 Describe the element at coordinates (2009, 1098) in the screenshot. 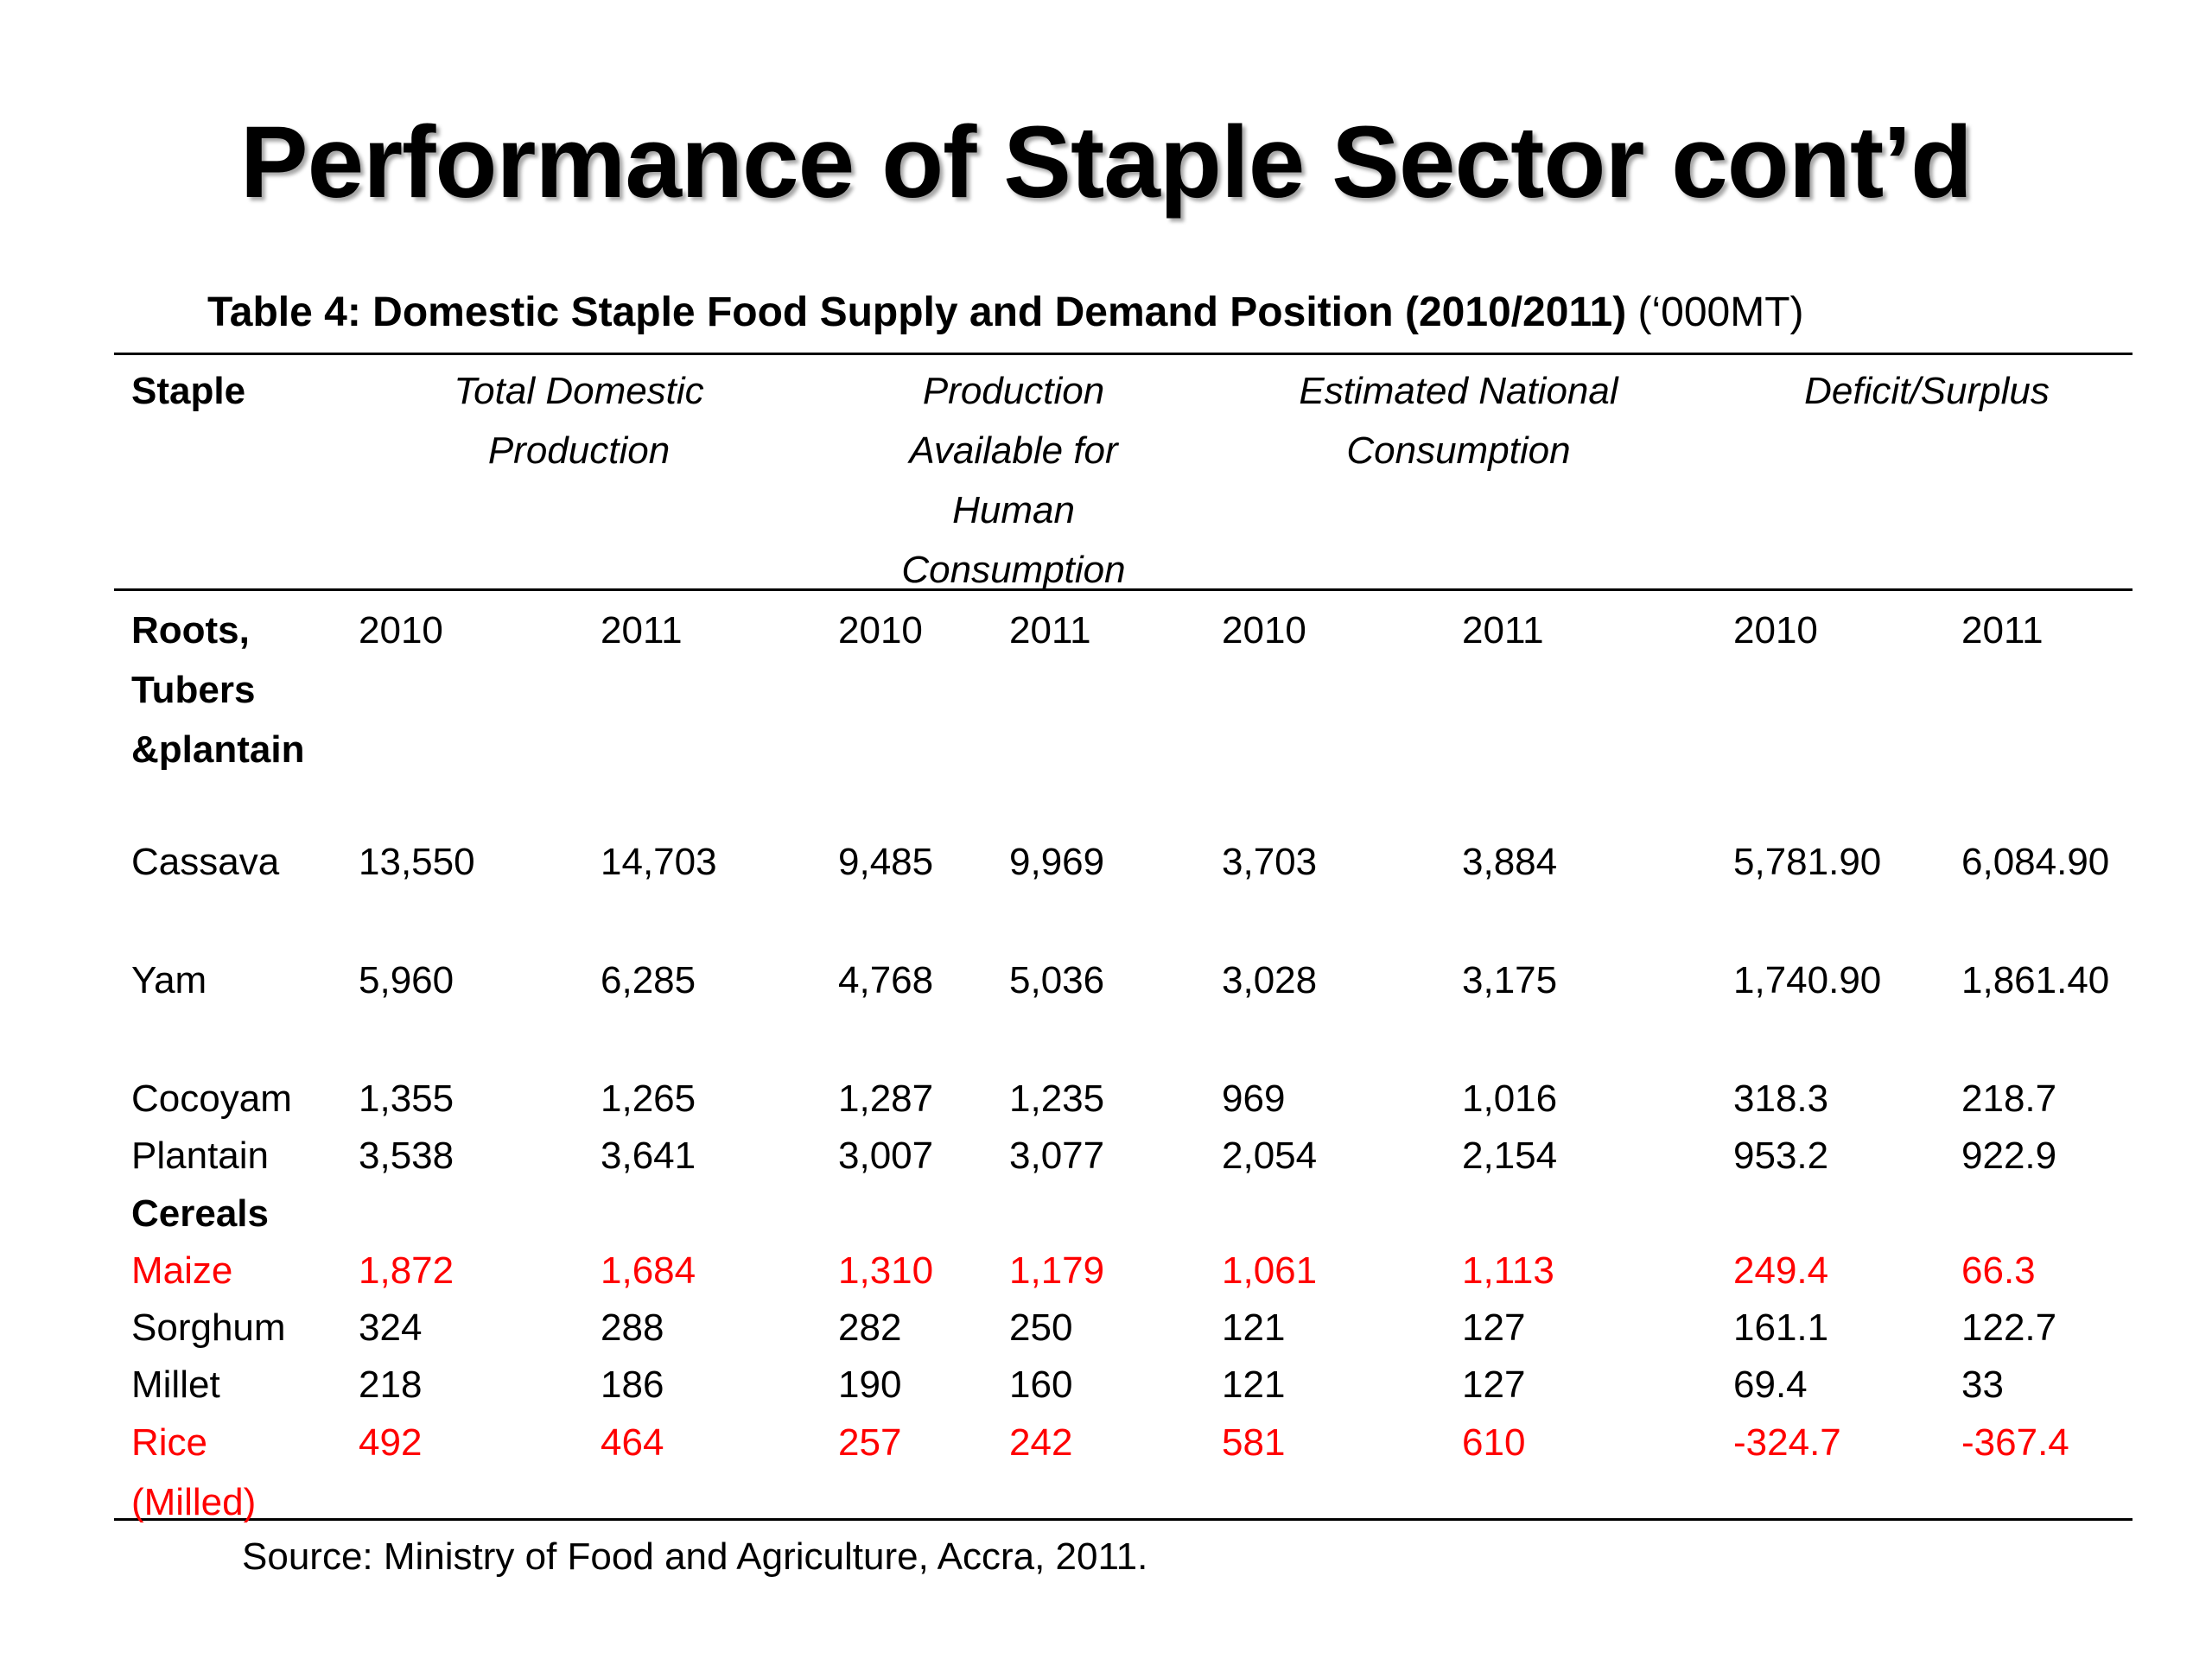

I see `table-cell: 218.7` at that location.